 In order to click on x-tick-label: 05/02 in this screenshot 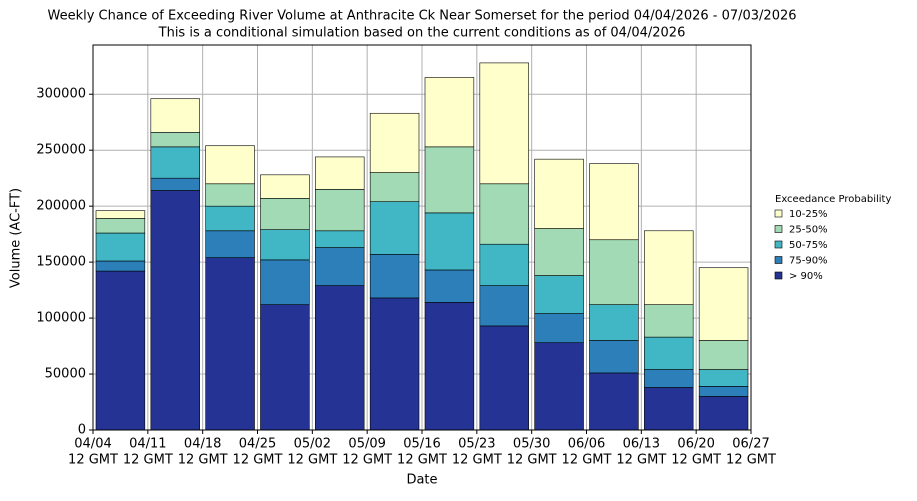, I will do `click(312, 444)`.